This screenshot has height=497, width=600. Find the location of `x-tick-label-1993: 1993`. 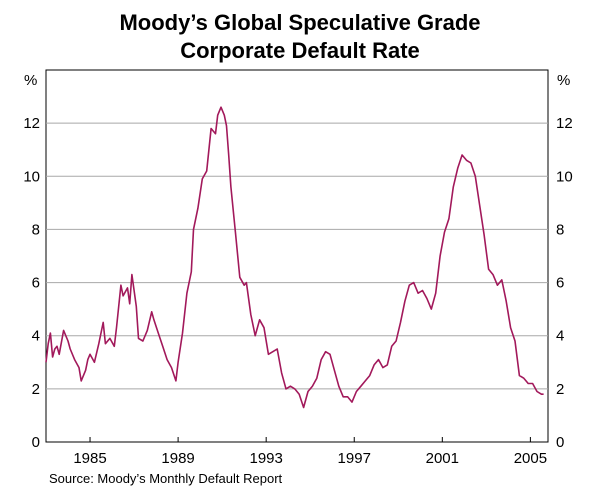

x-tick-label-1993: 1993 is located at coordinates (265, 458).